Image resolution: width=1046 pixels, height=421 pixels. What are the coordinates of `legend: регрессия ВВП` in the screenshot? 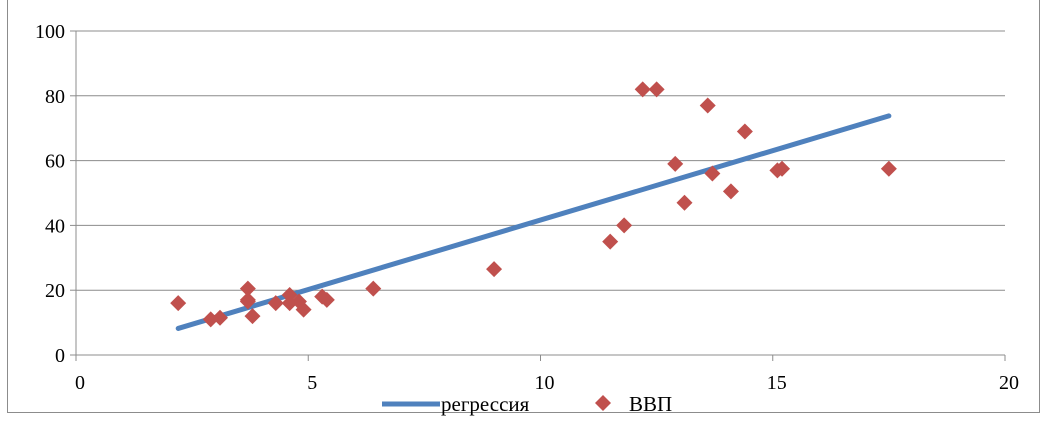 It's located at (527, 404).